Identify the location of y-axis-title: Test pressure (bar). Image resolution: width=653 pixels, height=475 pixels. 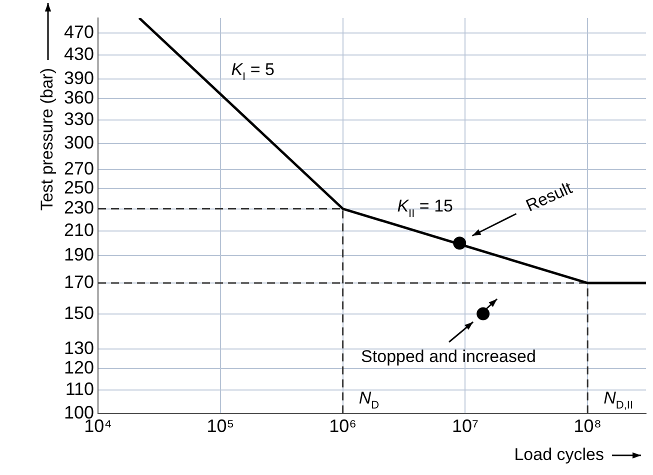
(47, 139).